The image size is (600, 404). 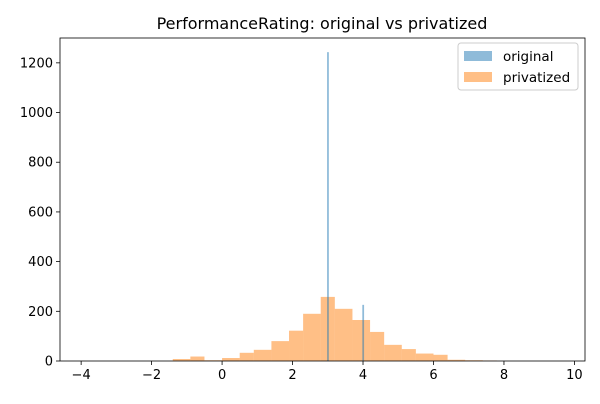 I want to click on x-tick-label: −2, so click(x=151, y=375).